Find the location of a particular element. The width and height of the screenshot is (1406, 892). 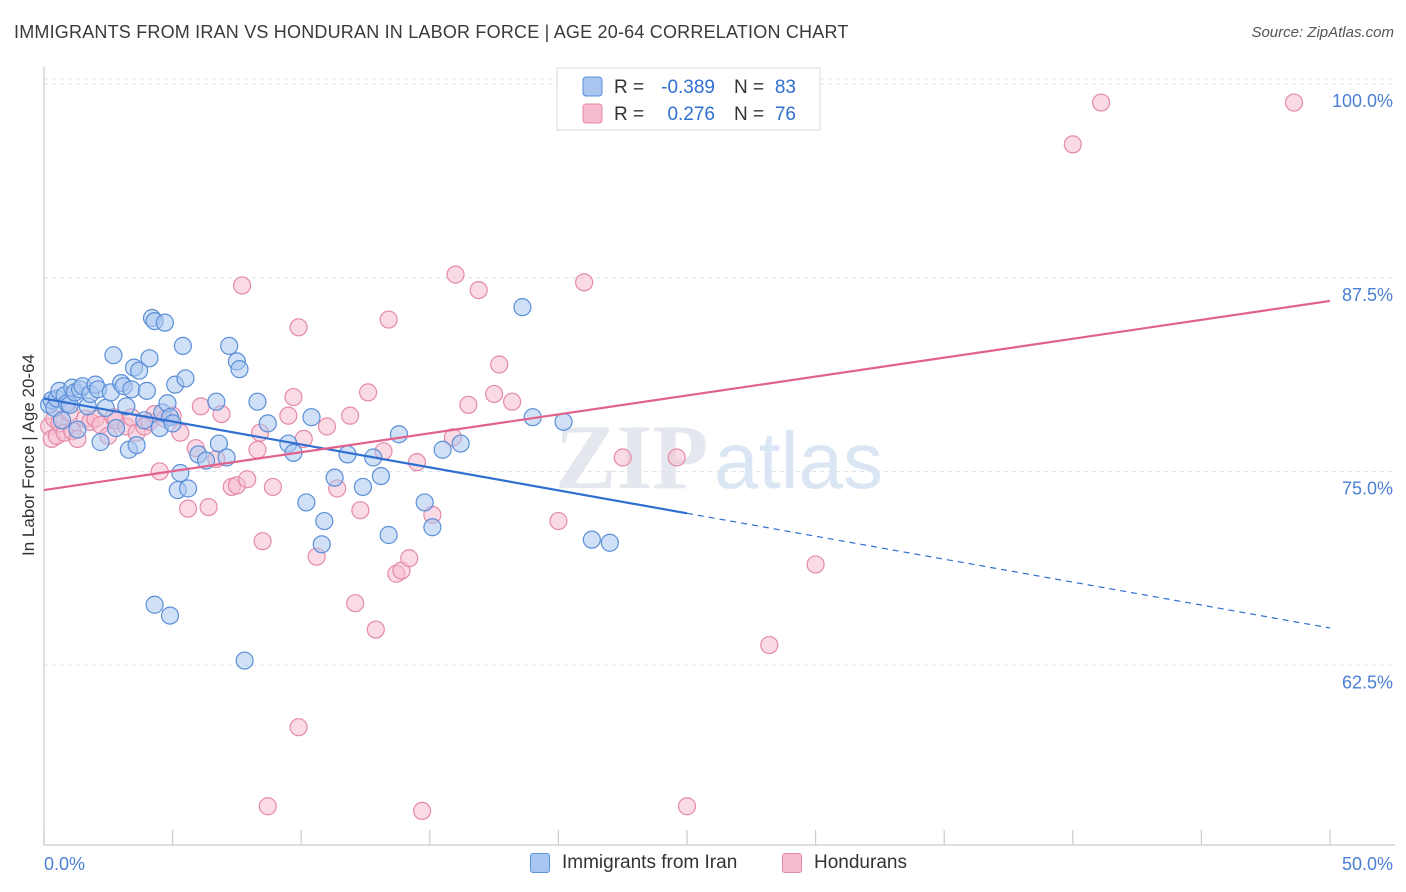

legend-r-value-1: -0.389 is located at coordinates (688, 87).